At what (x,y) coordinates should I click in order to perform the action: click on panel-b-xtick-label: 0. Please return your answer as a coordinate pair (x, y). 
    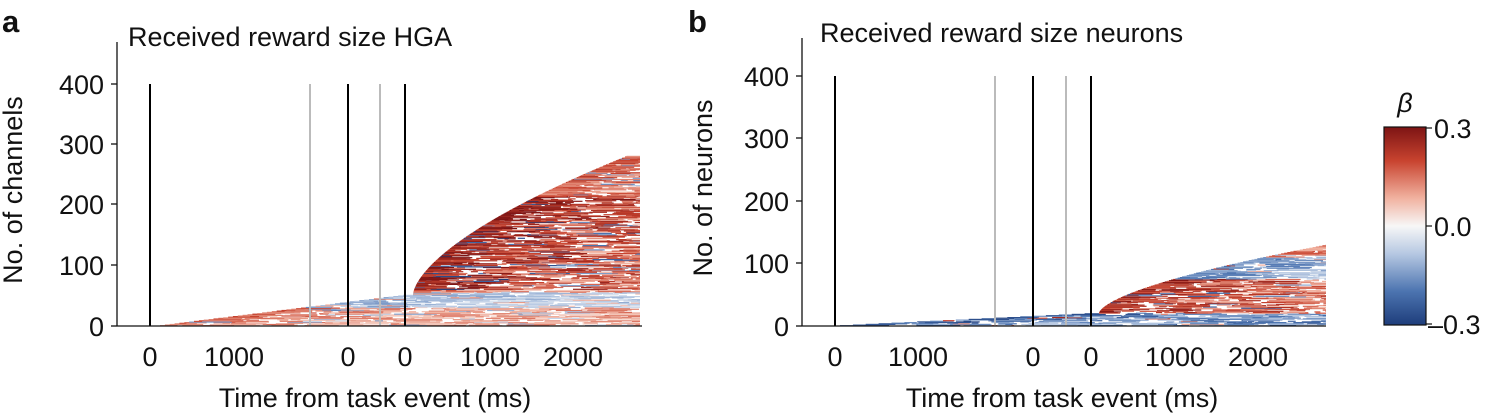
    Looking at the image, I should click on (1090, 357).